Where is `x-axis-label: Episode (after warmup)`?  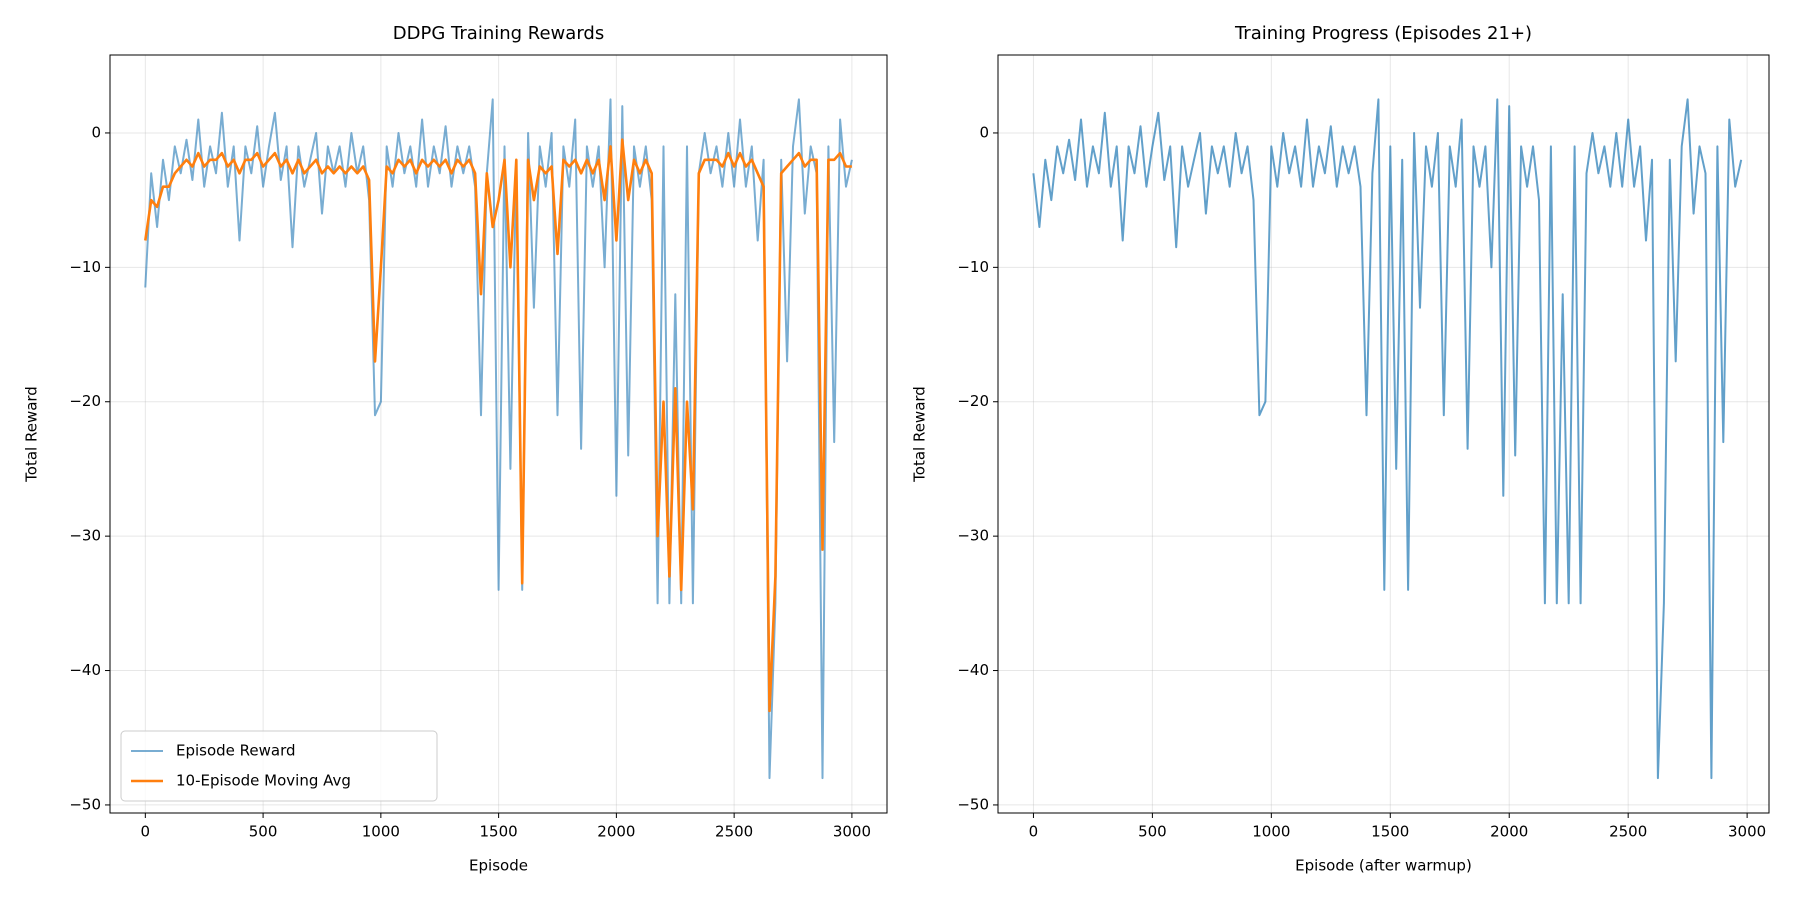 x-axis-label: Episode (after warmup) is located at coordinates (1383, 866).